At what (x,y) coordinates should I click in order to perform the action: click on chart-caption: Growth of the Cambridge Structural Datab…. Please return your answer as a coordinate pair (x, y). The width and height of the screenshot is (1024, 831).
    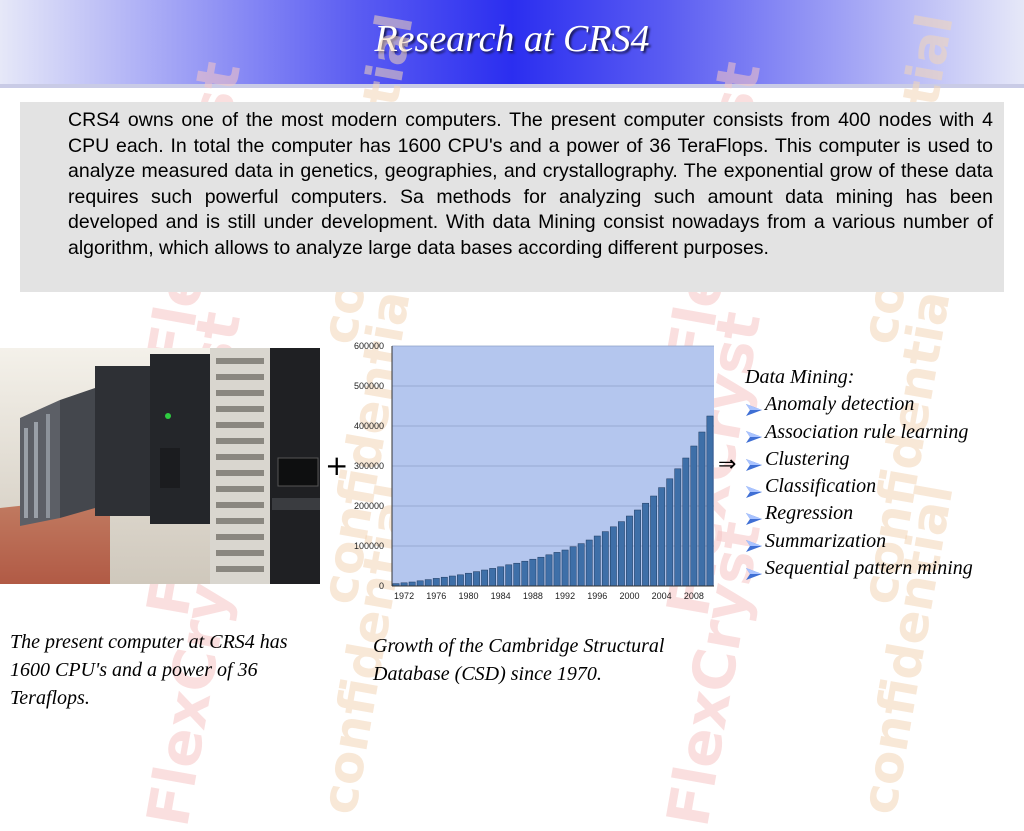
    Looking at the image, I should click on (519, 660).